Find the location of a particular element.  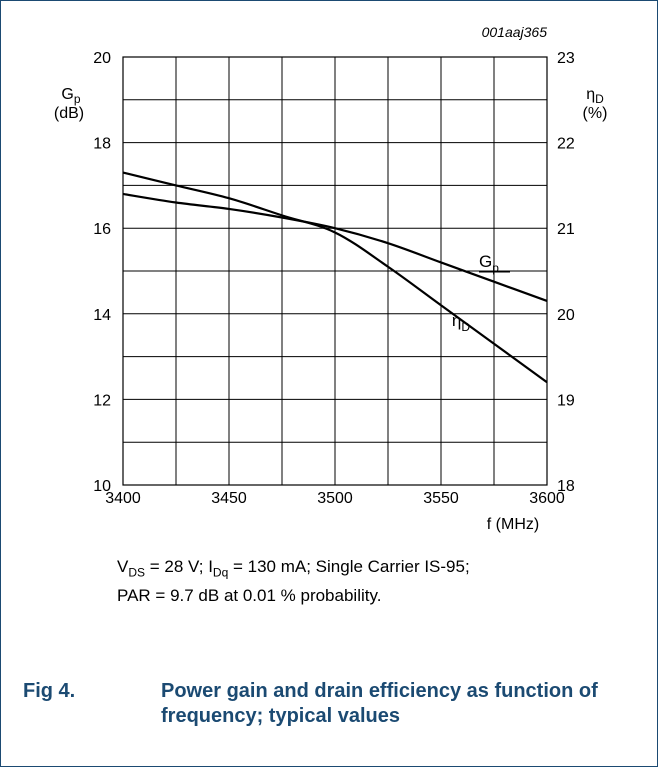

y-left-label-unit: (dB) is located at coordinates (69, 113).